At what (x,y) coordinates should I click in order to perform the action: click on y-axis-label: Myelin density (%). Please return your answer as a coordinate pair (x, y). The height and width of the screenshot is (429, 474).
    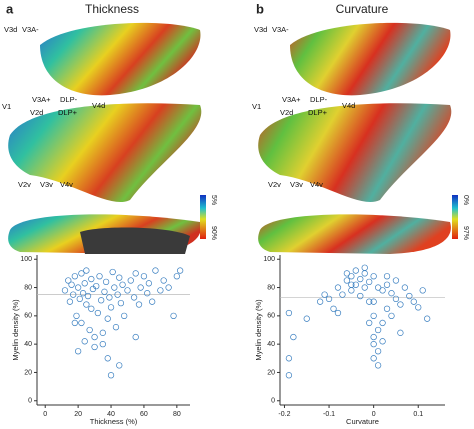
    Looking at the image, I should click on (15, 330).